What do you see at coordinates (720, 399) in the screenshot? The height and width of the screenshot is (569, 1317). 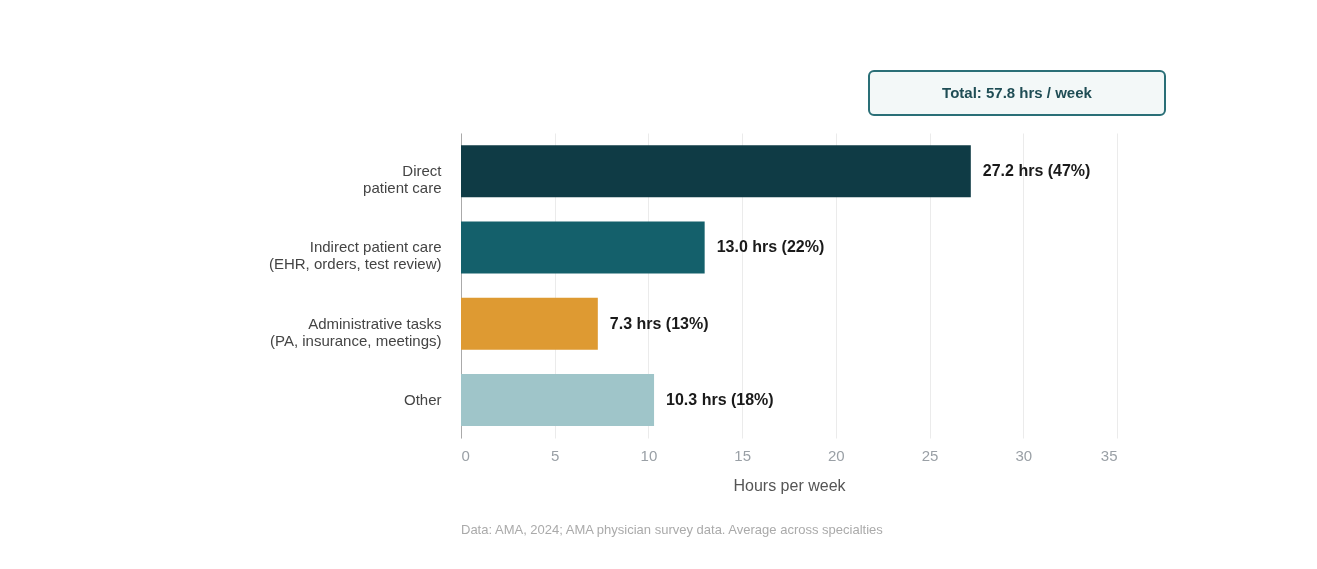 I see `data-label: 10.3 hrs (18%)` at bounding box center [720, 399].